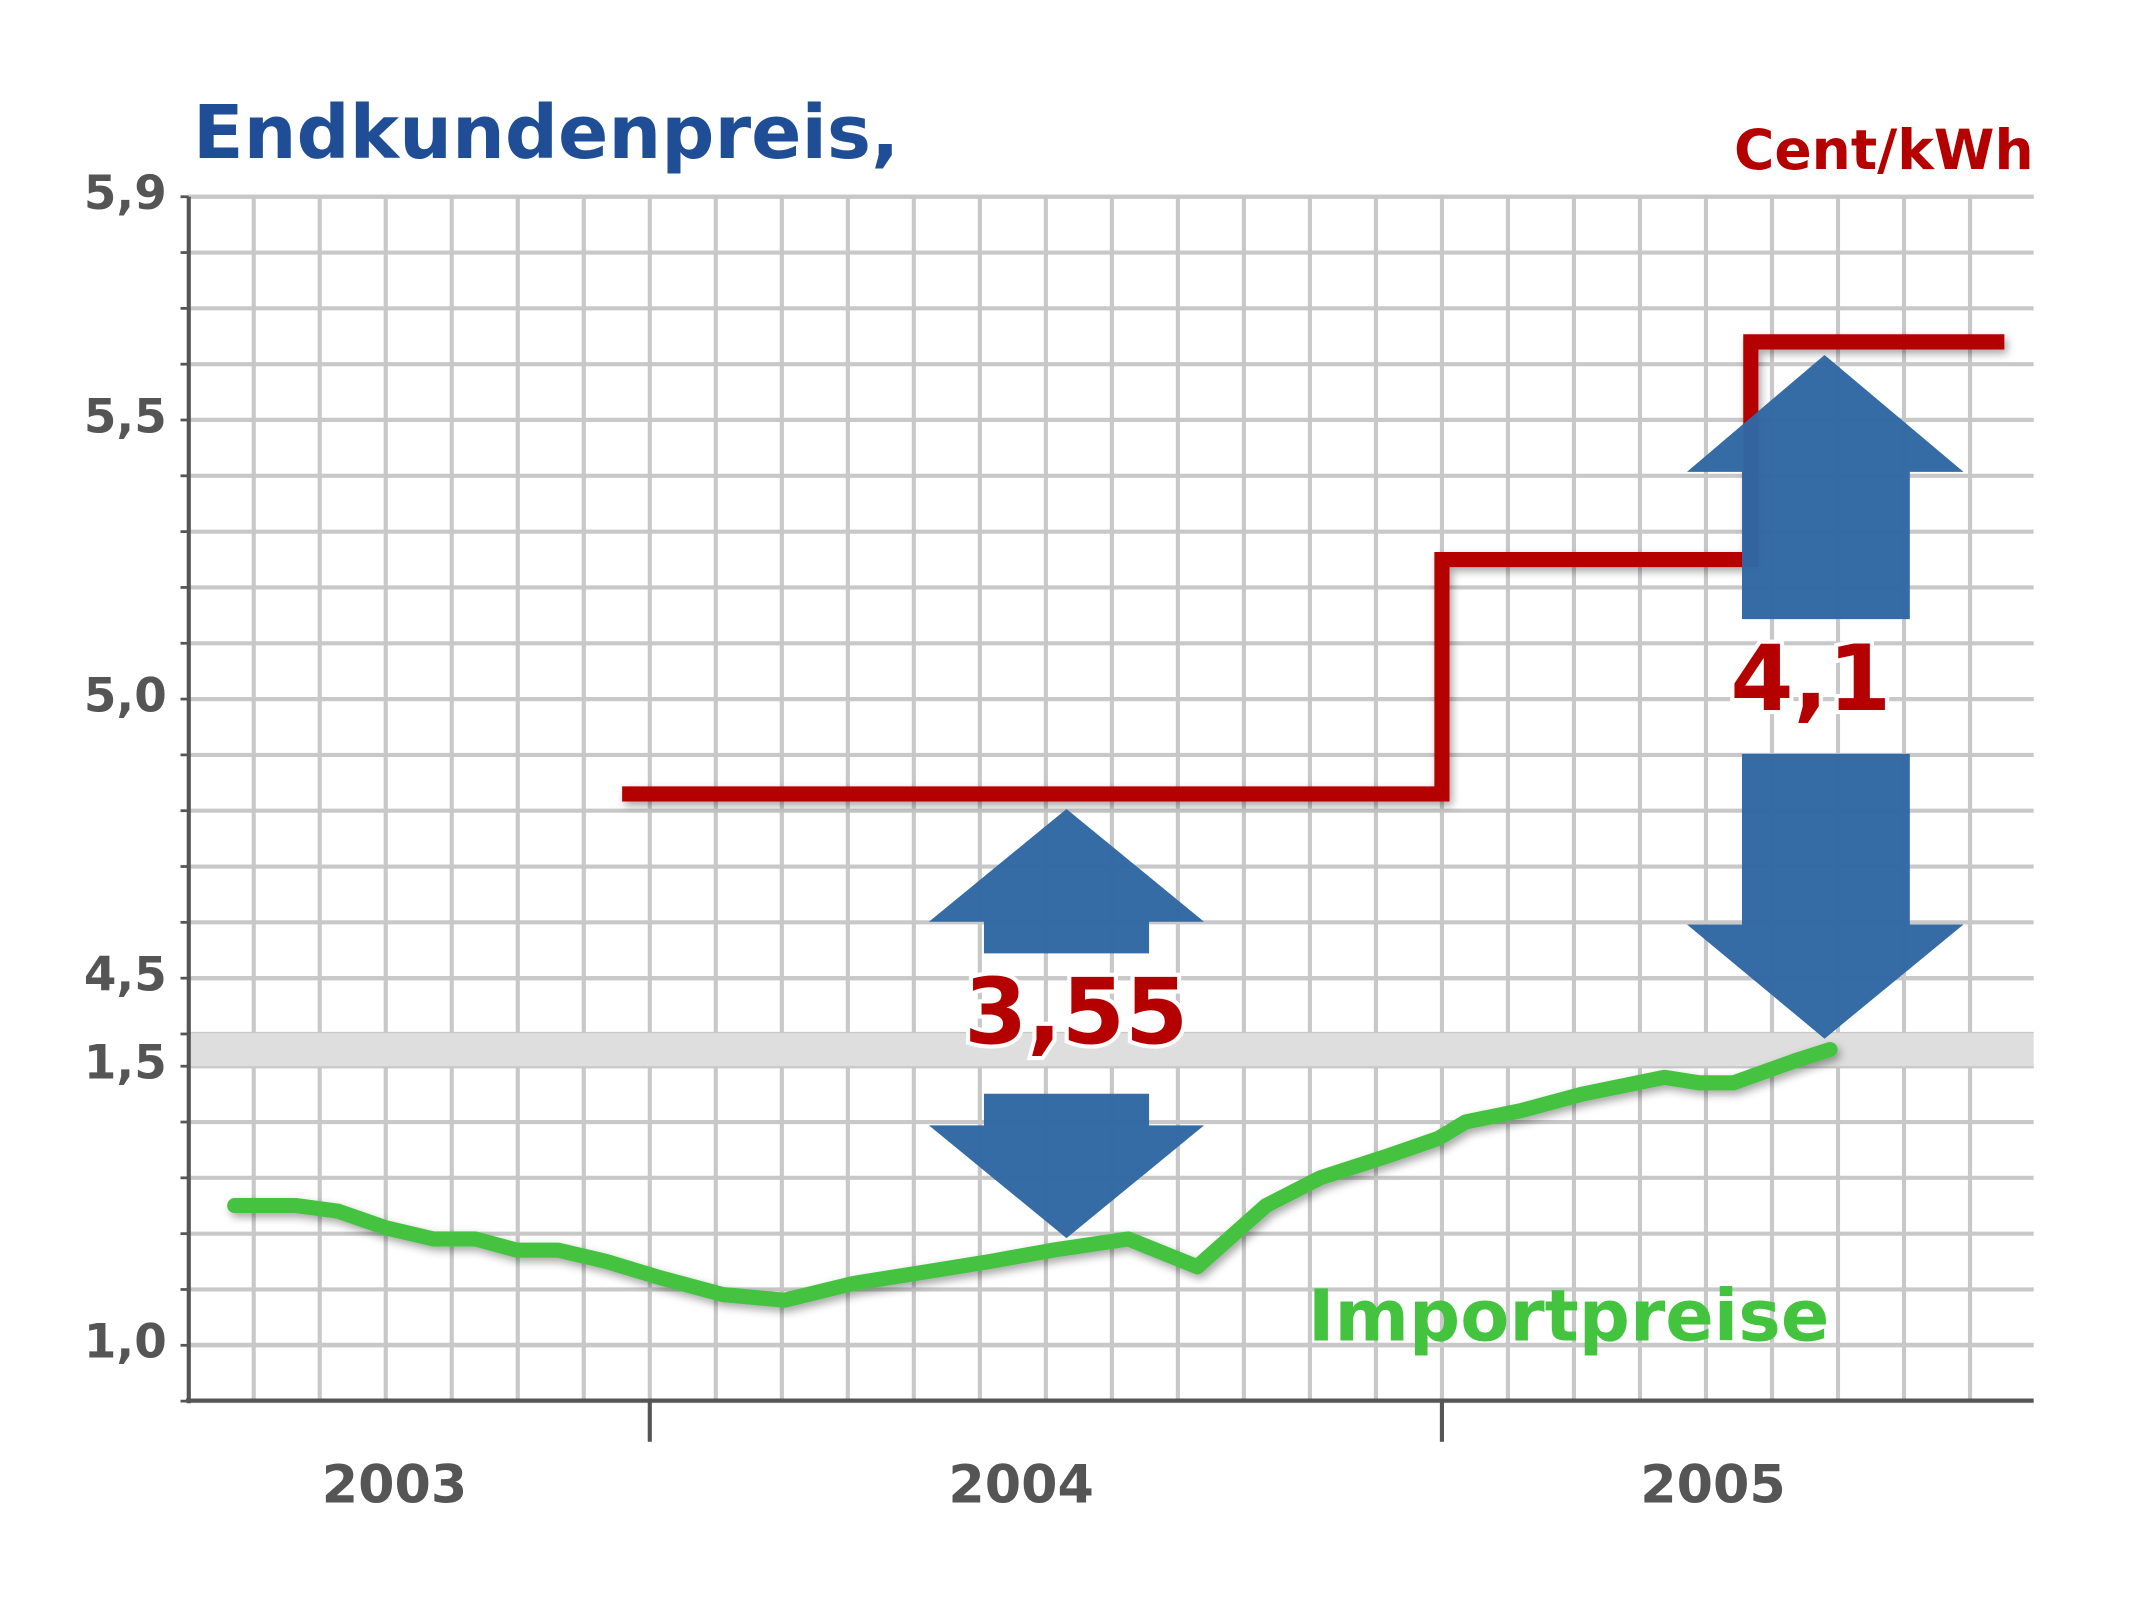 The height and width of the screenshot is (1600, 2133). Describe the element at coordinates (125, 976) in the screenshot. I see `y-tick-label: 4,5` at that location.